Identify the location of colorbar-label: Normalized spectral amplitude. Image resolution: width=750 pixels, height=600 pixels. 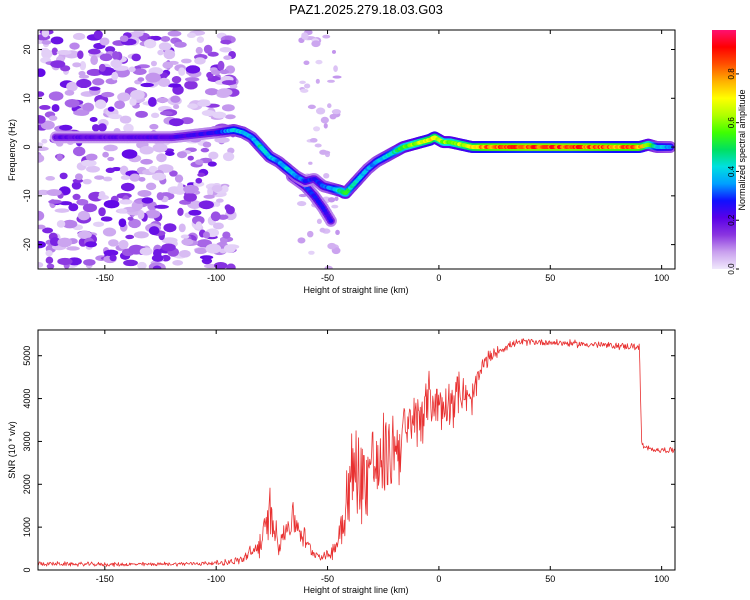
(742, 149).